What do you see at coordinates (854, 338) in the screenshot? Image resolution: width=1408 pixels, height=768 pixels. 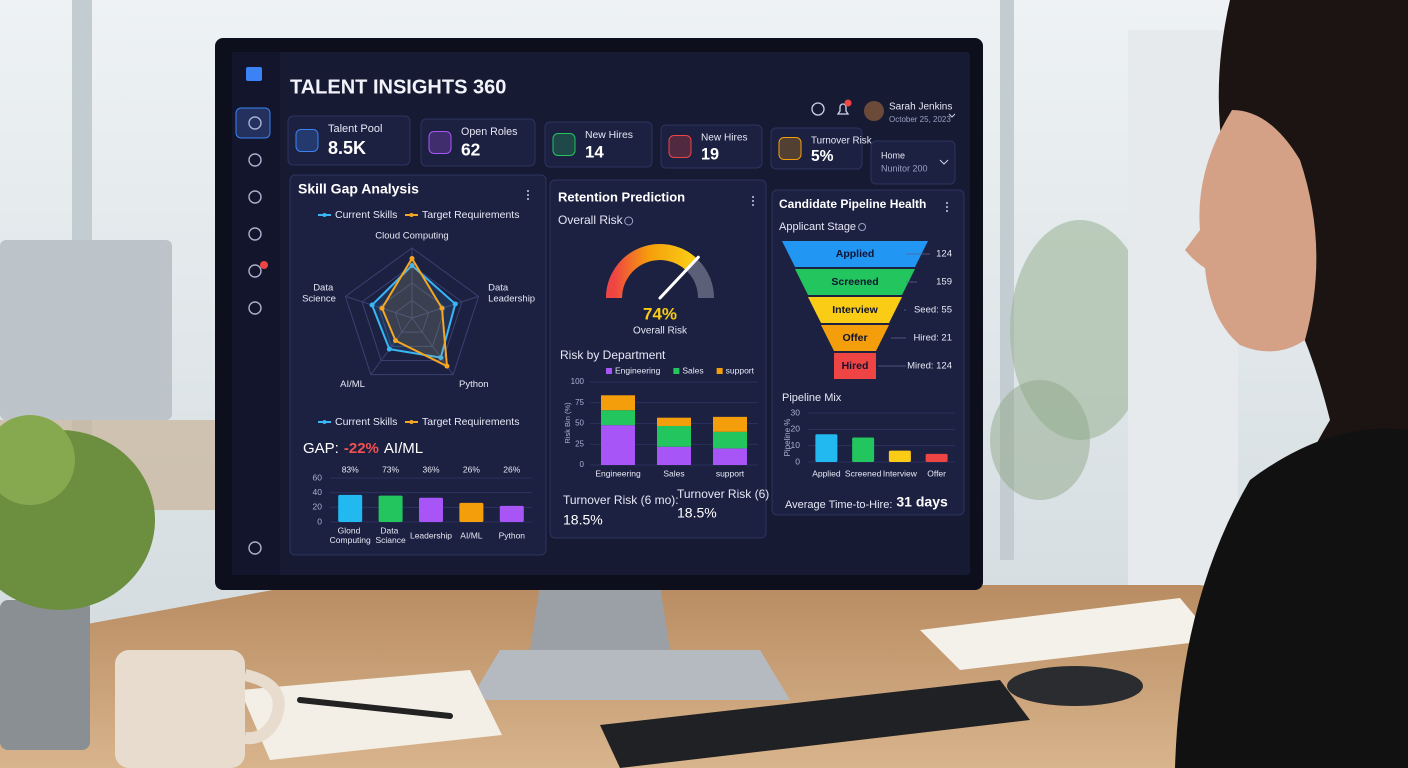 I see `funnel-stage-label: Offer` at bounding box center [854, 338].